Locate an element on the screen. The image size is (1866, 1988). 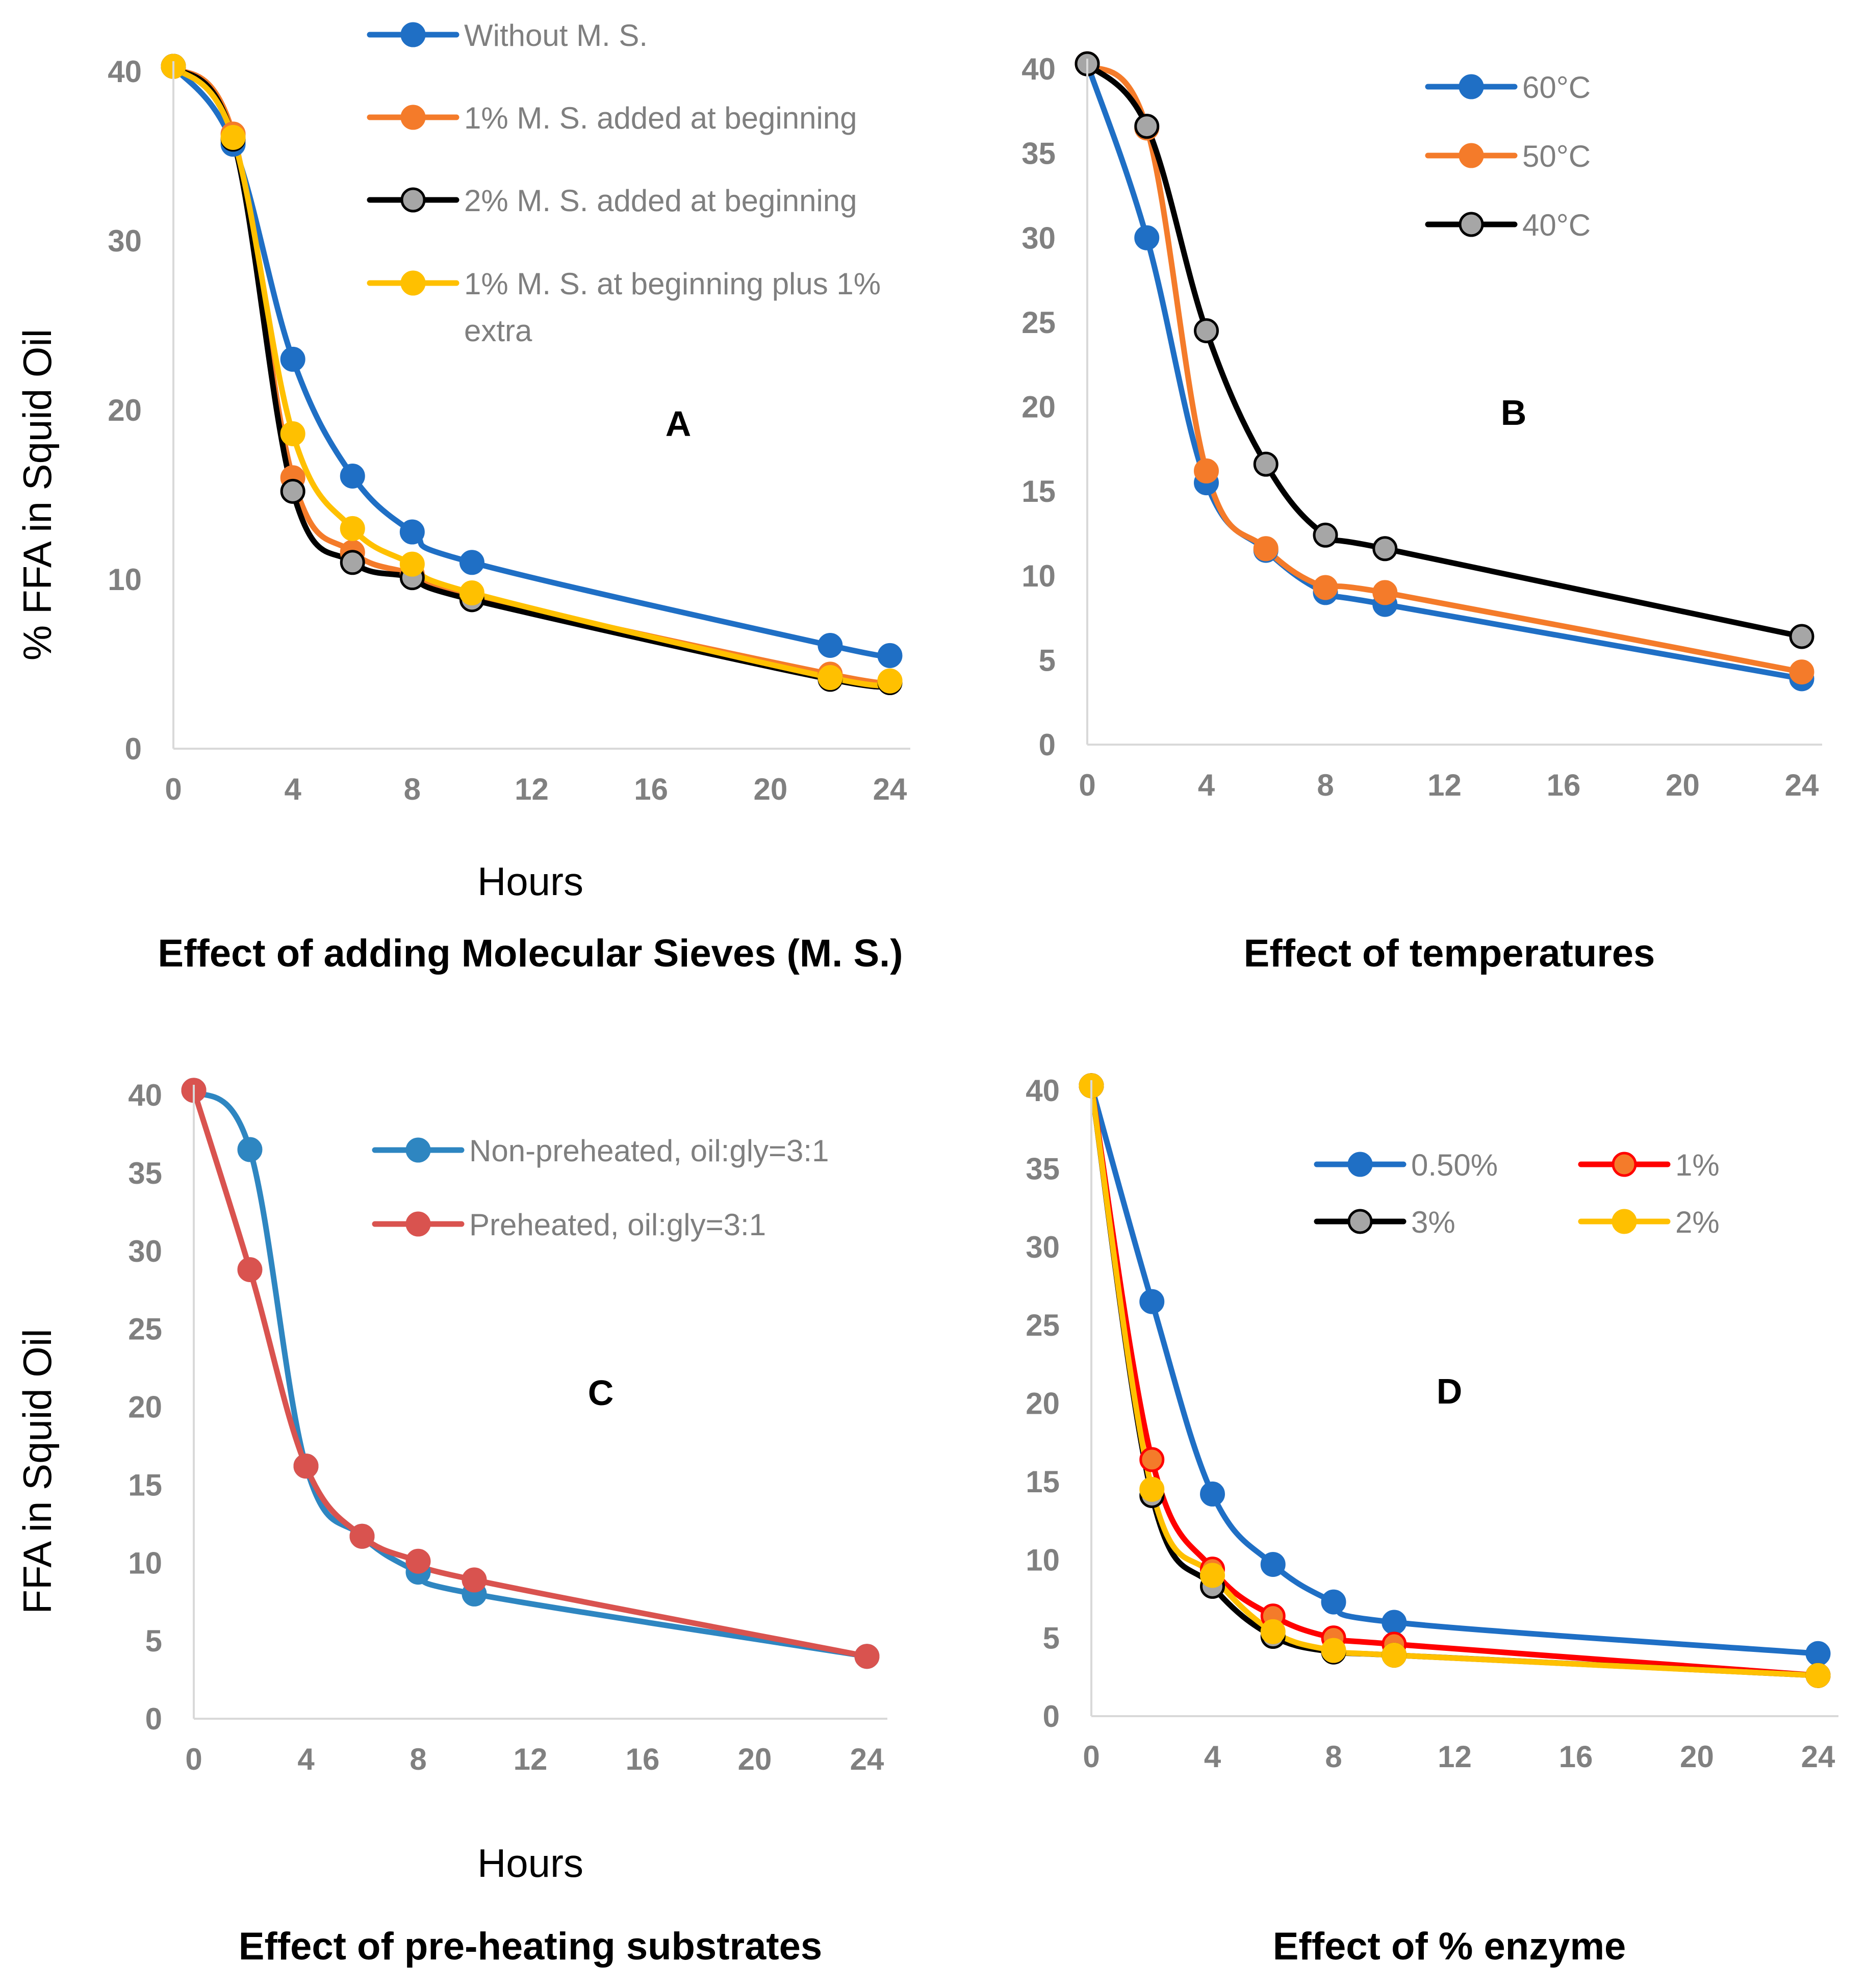
panel-d-legend-item: 0.50% is located at coordinates (1406, 1165).